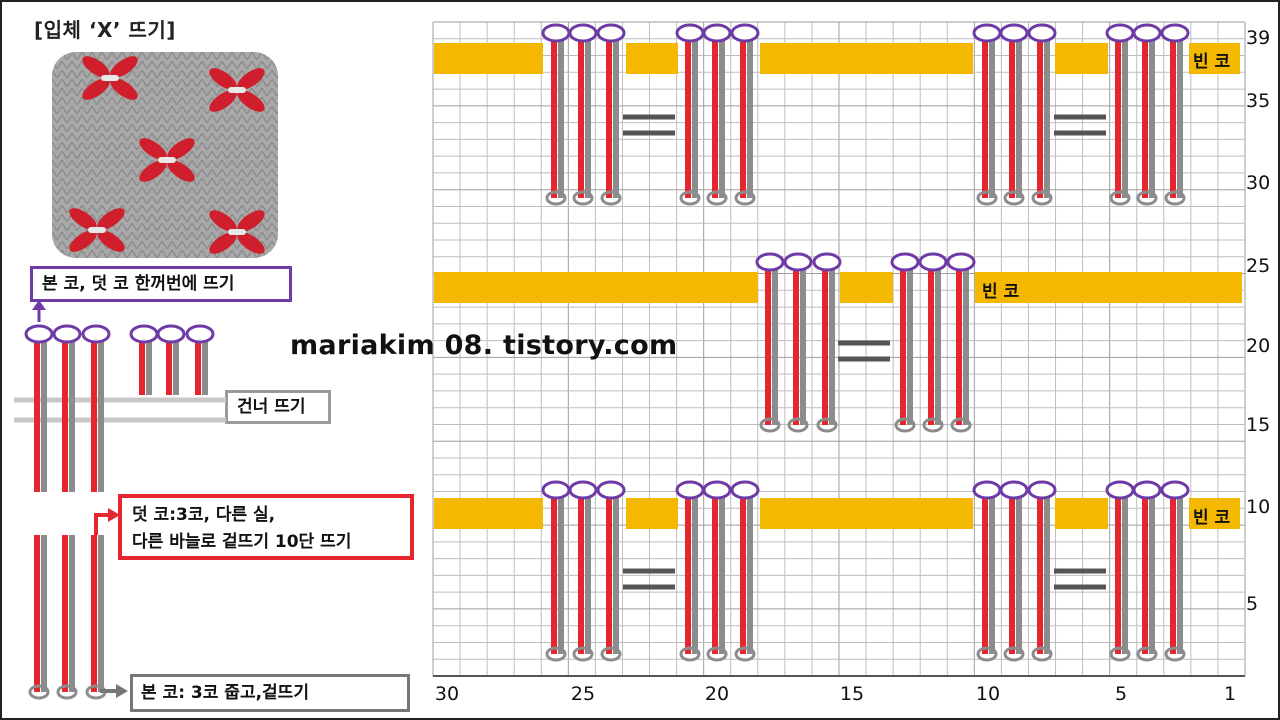 Image resolution: width=1280 pixels, height=720 pixels. Describe the element at coordinates (1258, 425) in the screenshot. I see `row-label: 15` at that location.